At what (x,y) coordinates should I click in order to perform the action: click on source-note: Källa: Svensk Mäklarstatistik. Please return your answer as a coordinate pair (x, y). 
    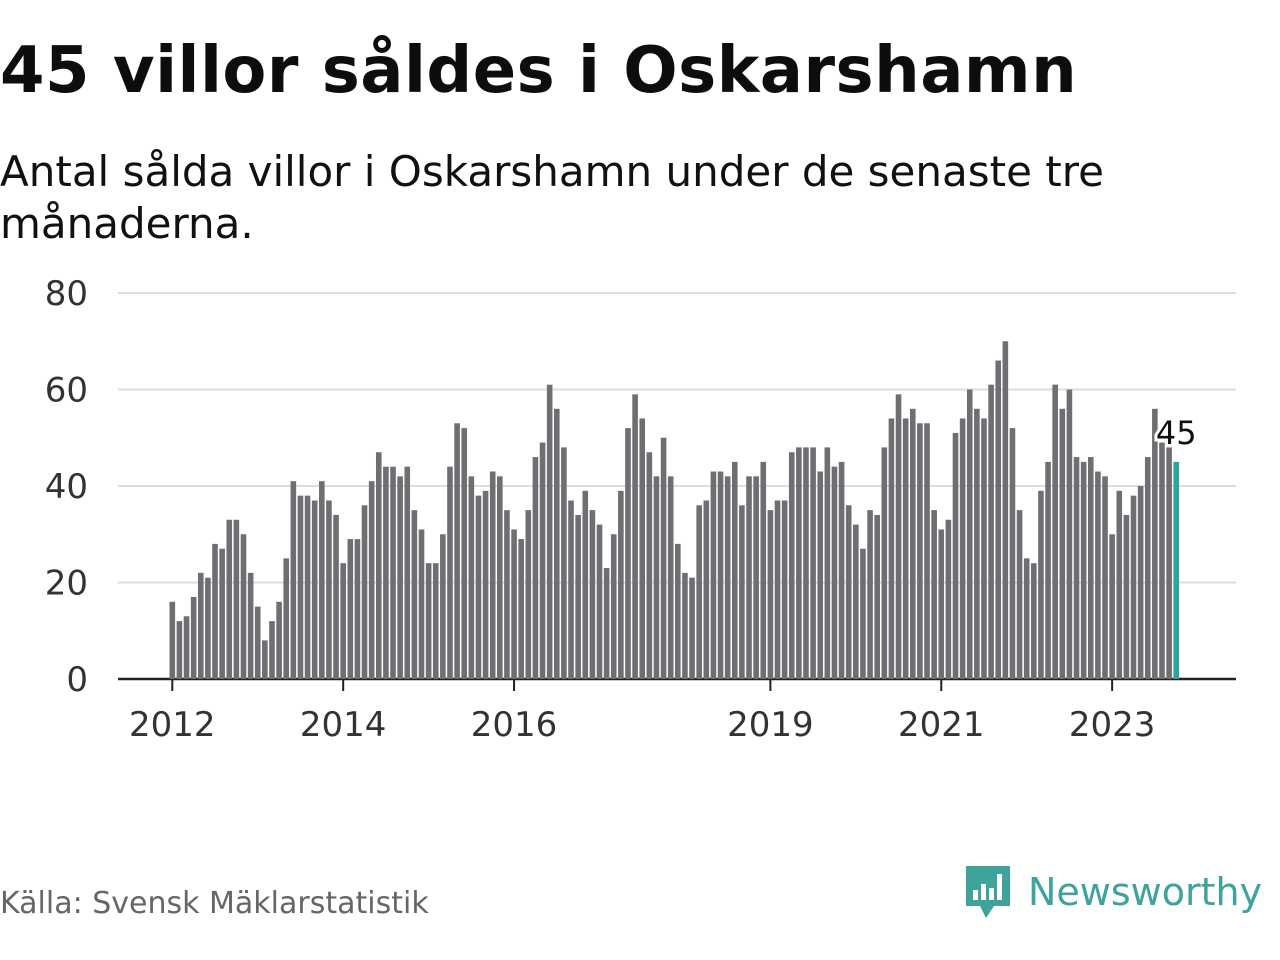
    Looking at the image, I should click on (214, 903).